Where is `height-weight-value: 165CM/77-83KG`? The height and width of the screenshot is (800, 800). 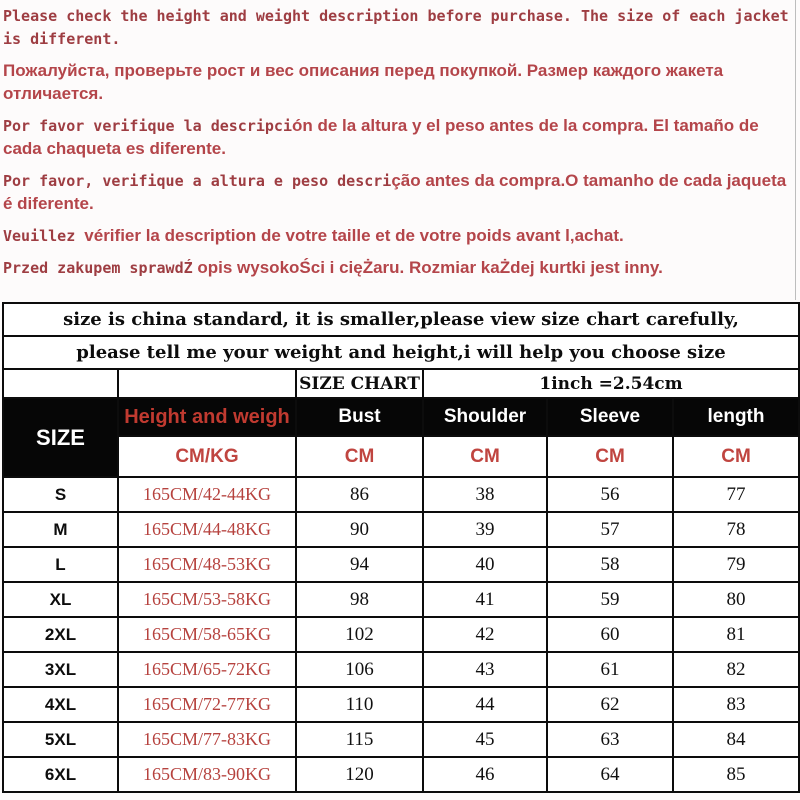 height-weight-value: 165CM/77-83KG is located at coordinates (207, 739).